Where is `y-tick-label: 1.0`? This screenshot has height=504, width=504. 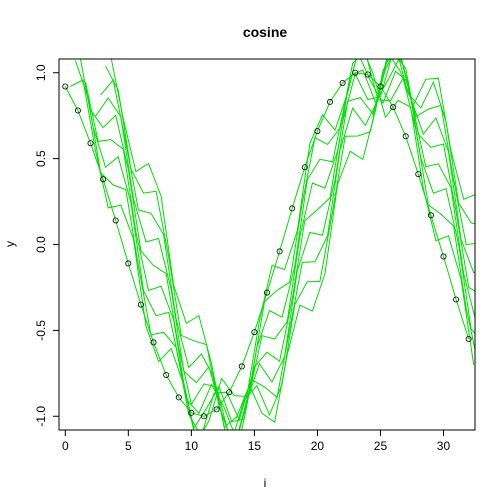
y-tick-label: 1.0 is located at coordinates (41, 72).